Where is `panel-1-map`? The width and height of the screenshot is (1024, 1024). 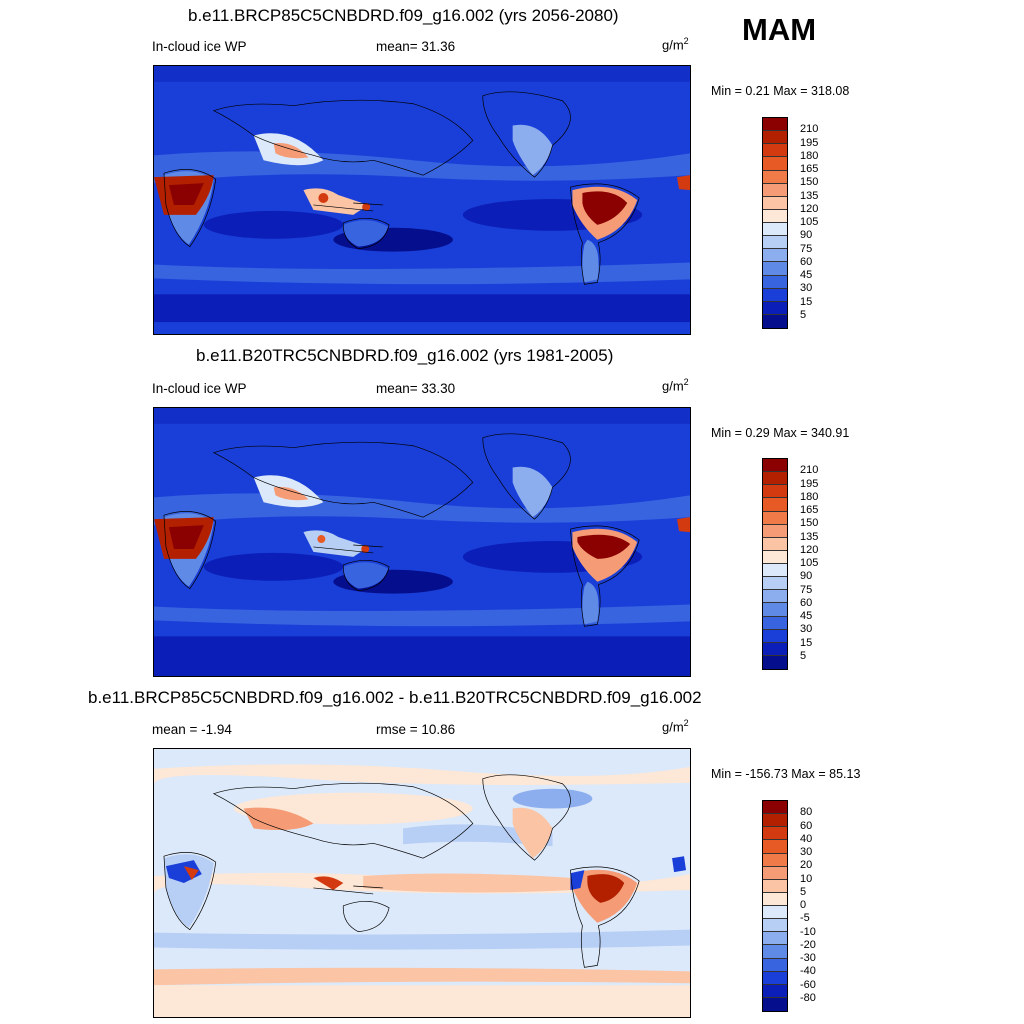
panel-1-map is located at coordinates (422, 200).